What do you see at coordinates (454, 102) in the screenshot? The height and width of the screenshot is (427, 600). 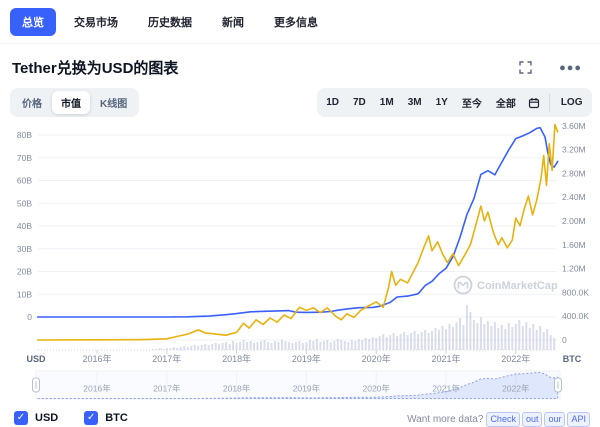 I see `time-range-group: 1D 7D 1M 3M 1Y 至今 全部 LOG` at bounding box center [454, 102].